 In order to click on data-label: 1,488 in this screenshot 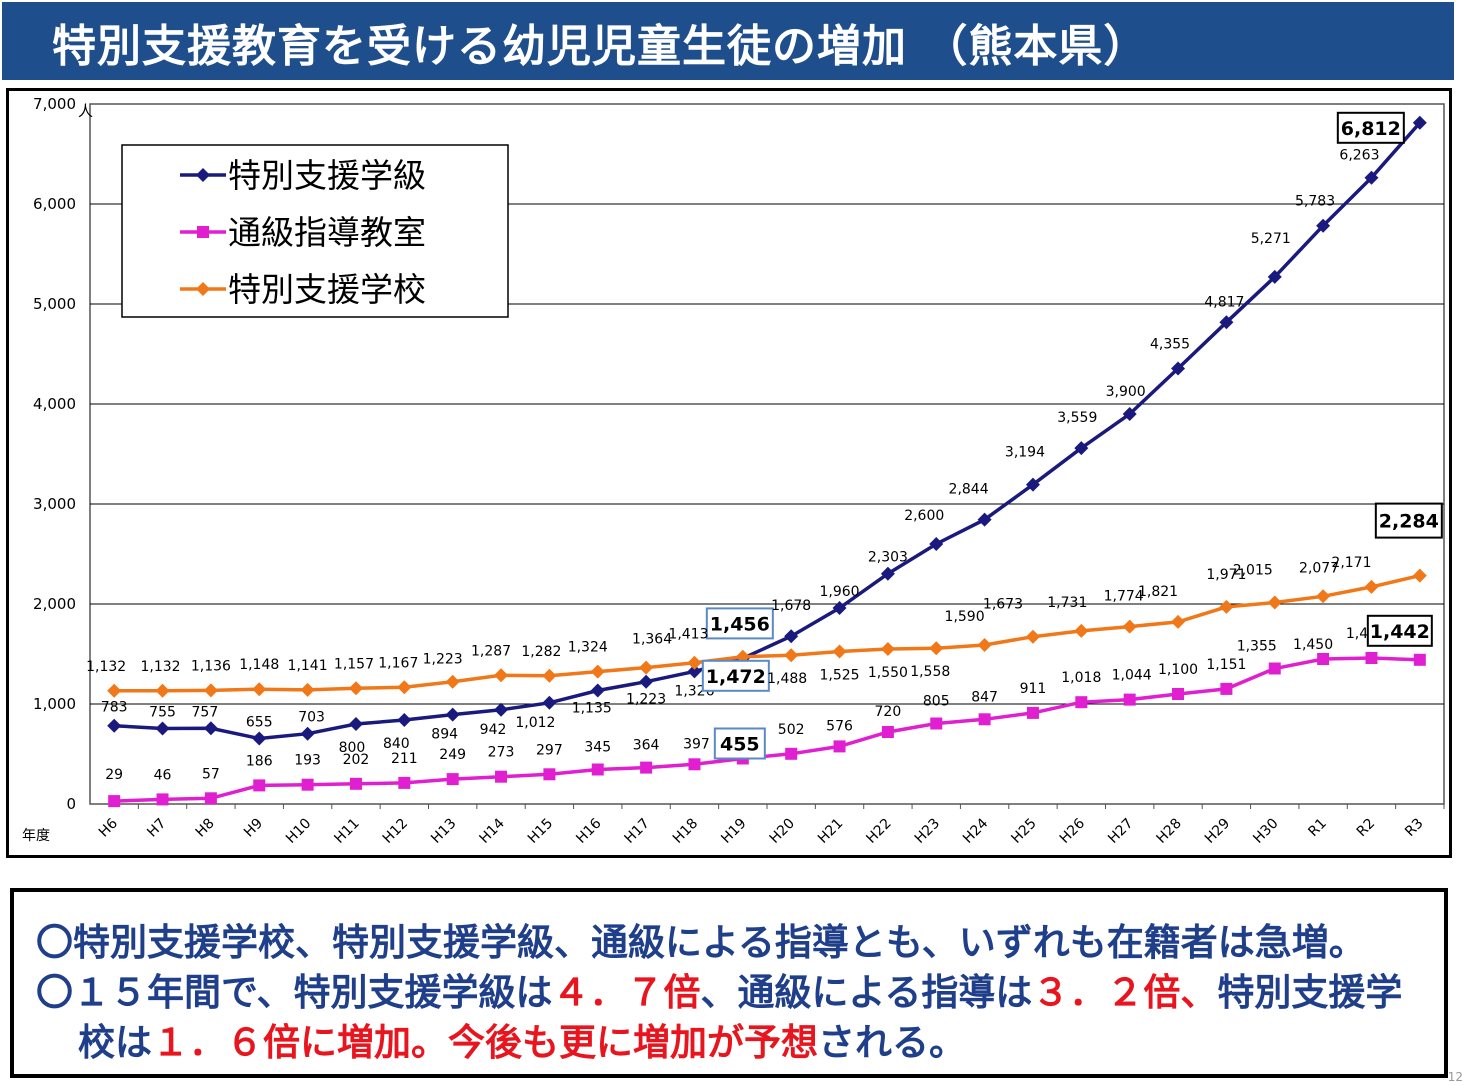, I will do `click(787, 679)`.